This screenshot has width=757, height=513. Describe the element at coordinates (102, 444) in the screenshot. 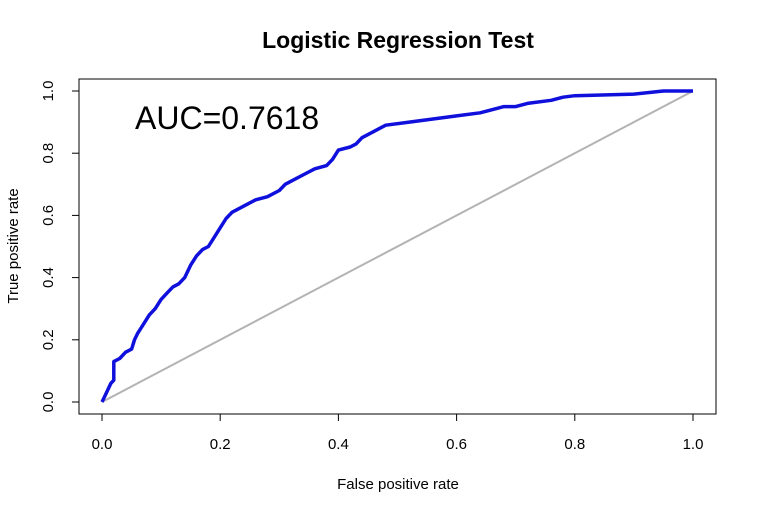

I see `x-tick-label: 0.0` at that location.